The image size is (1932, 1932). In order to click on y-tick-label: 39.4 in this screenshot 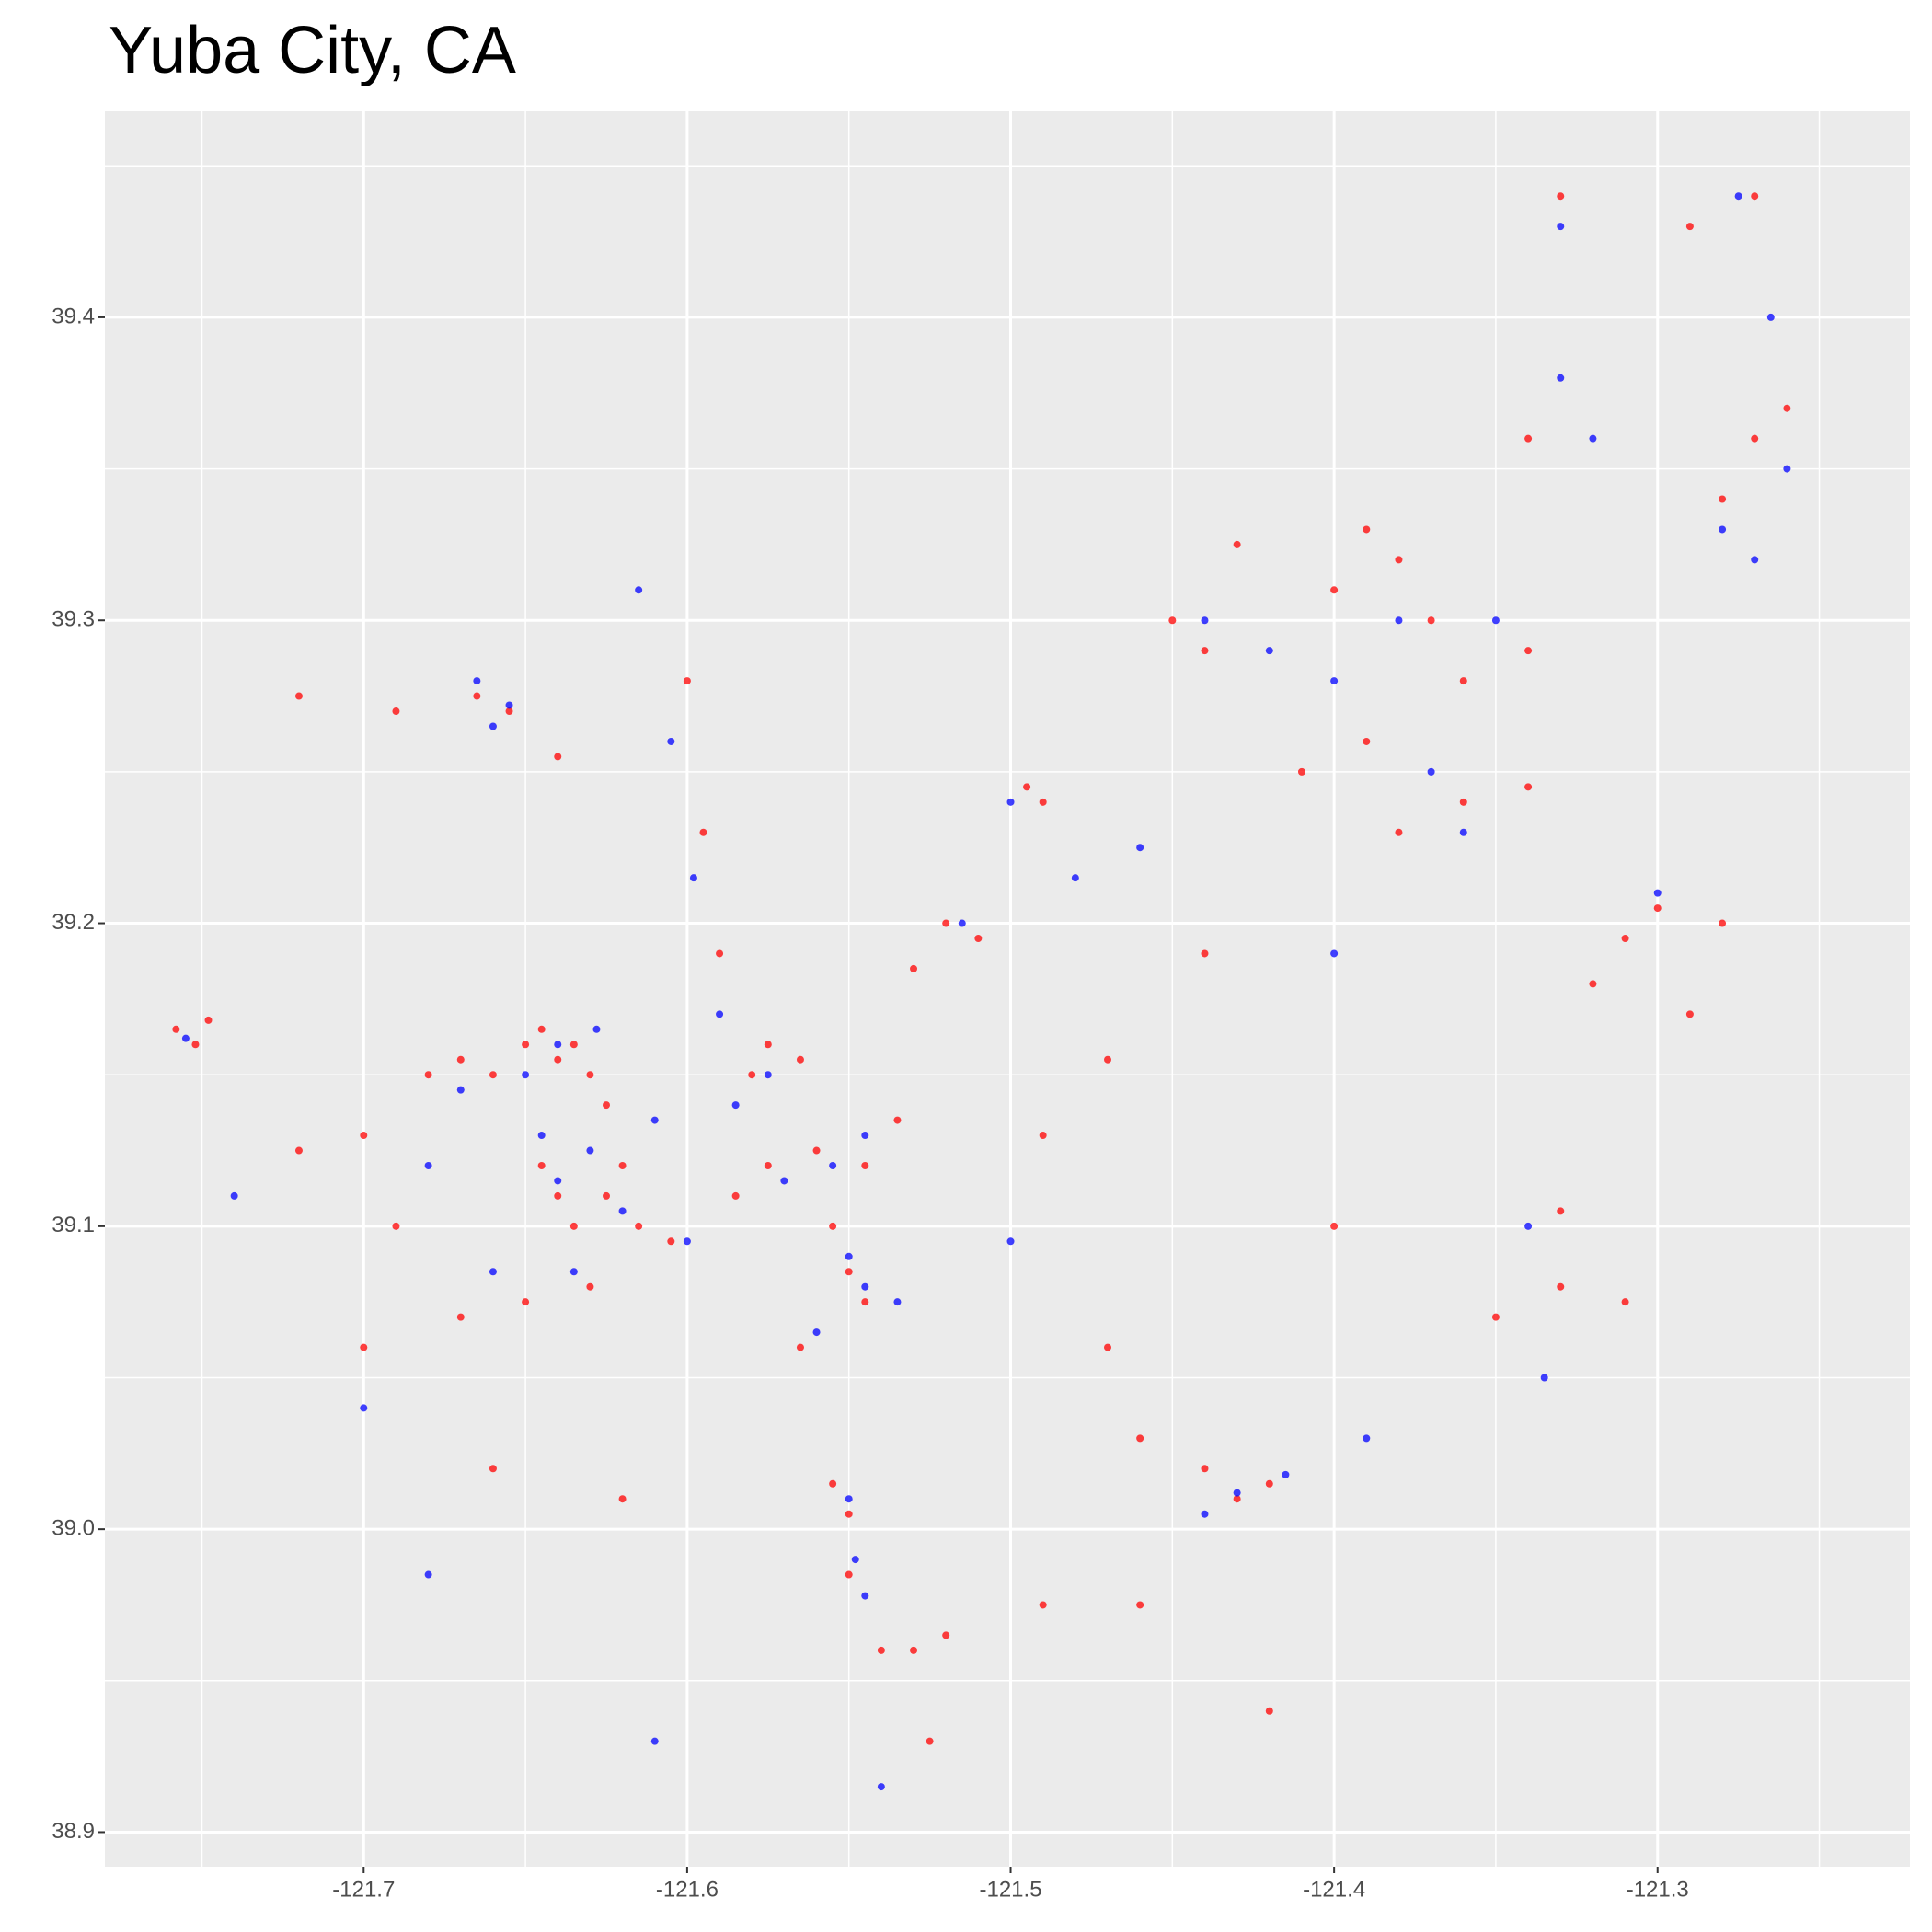, I will do `click(73, 316)`.